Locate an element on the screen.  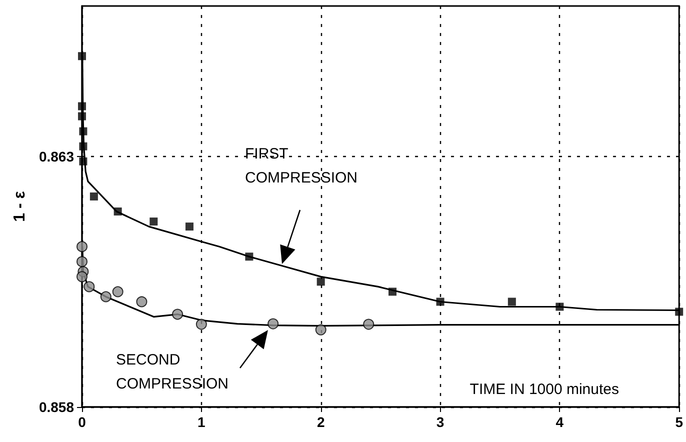
annotation: SECOND COMPRESSION is located at coordinates (172, 372).